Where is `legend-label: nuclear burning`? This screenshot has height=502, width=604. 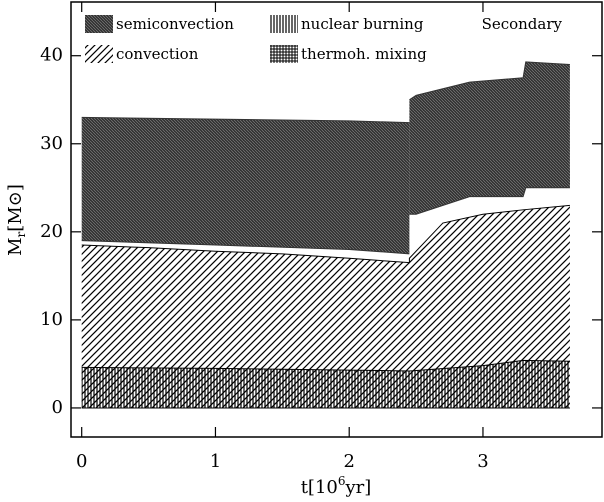 legend-label: nuclear burning is located at coordinates (362, 24).